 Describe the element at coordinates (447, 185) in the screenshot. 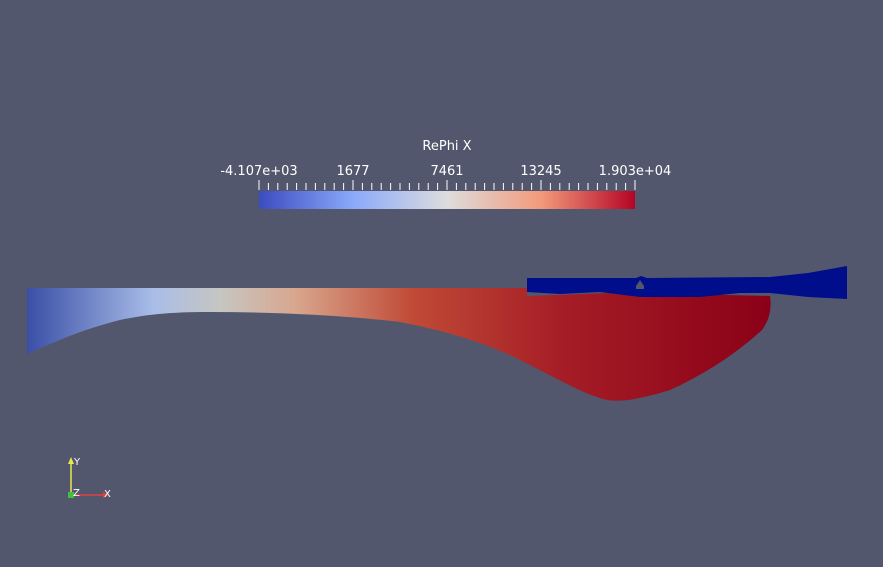

I see `legend-ticks` at that location.